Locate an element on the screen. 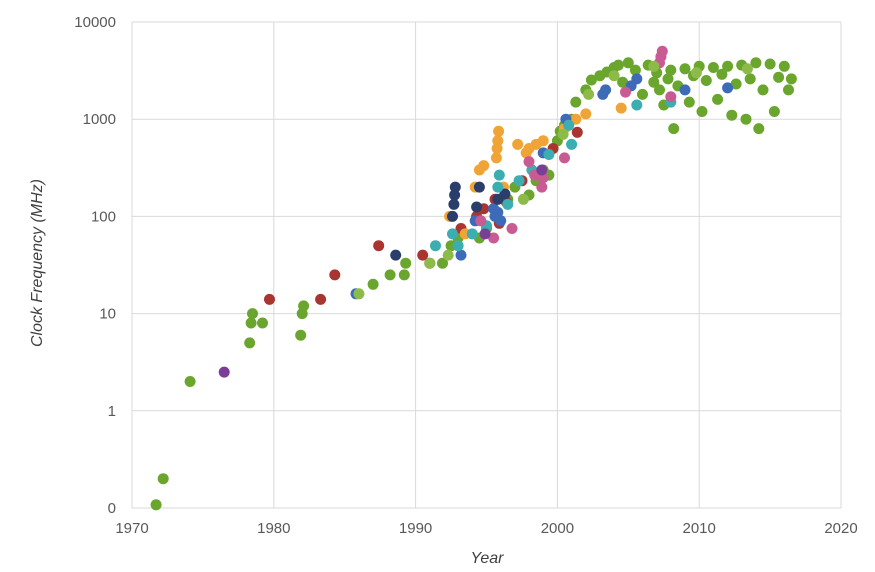  y-tick-label: 1000 is located at coordinates (99, 119).